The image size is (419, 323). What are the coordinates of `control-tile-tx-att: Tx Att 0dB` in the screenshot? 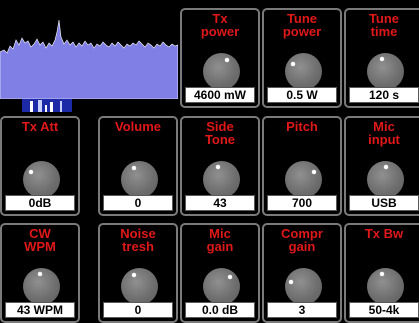 It's located at (40, 166).